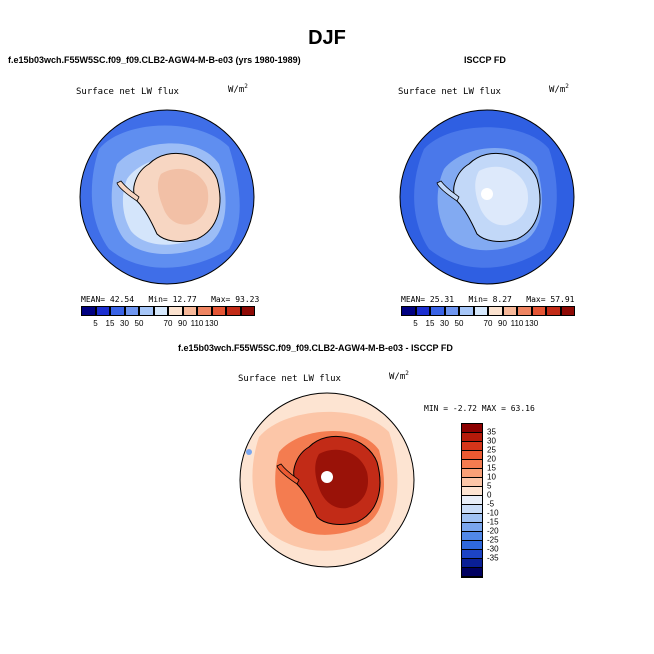  I want to click on colorbar-tick-label: -25, so click(493, 540).